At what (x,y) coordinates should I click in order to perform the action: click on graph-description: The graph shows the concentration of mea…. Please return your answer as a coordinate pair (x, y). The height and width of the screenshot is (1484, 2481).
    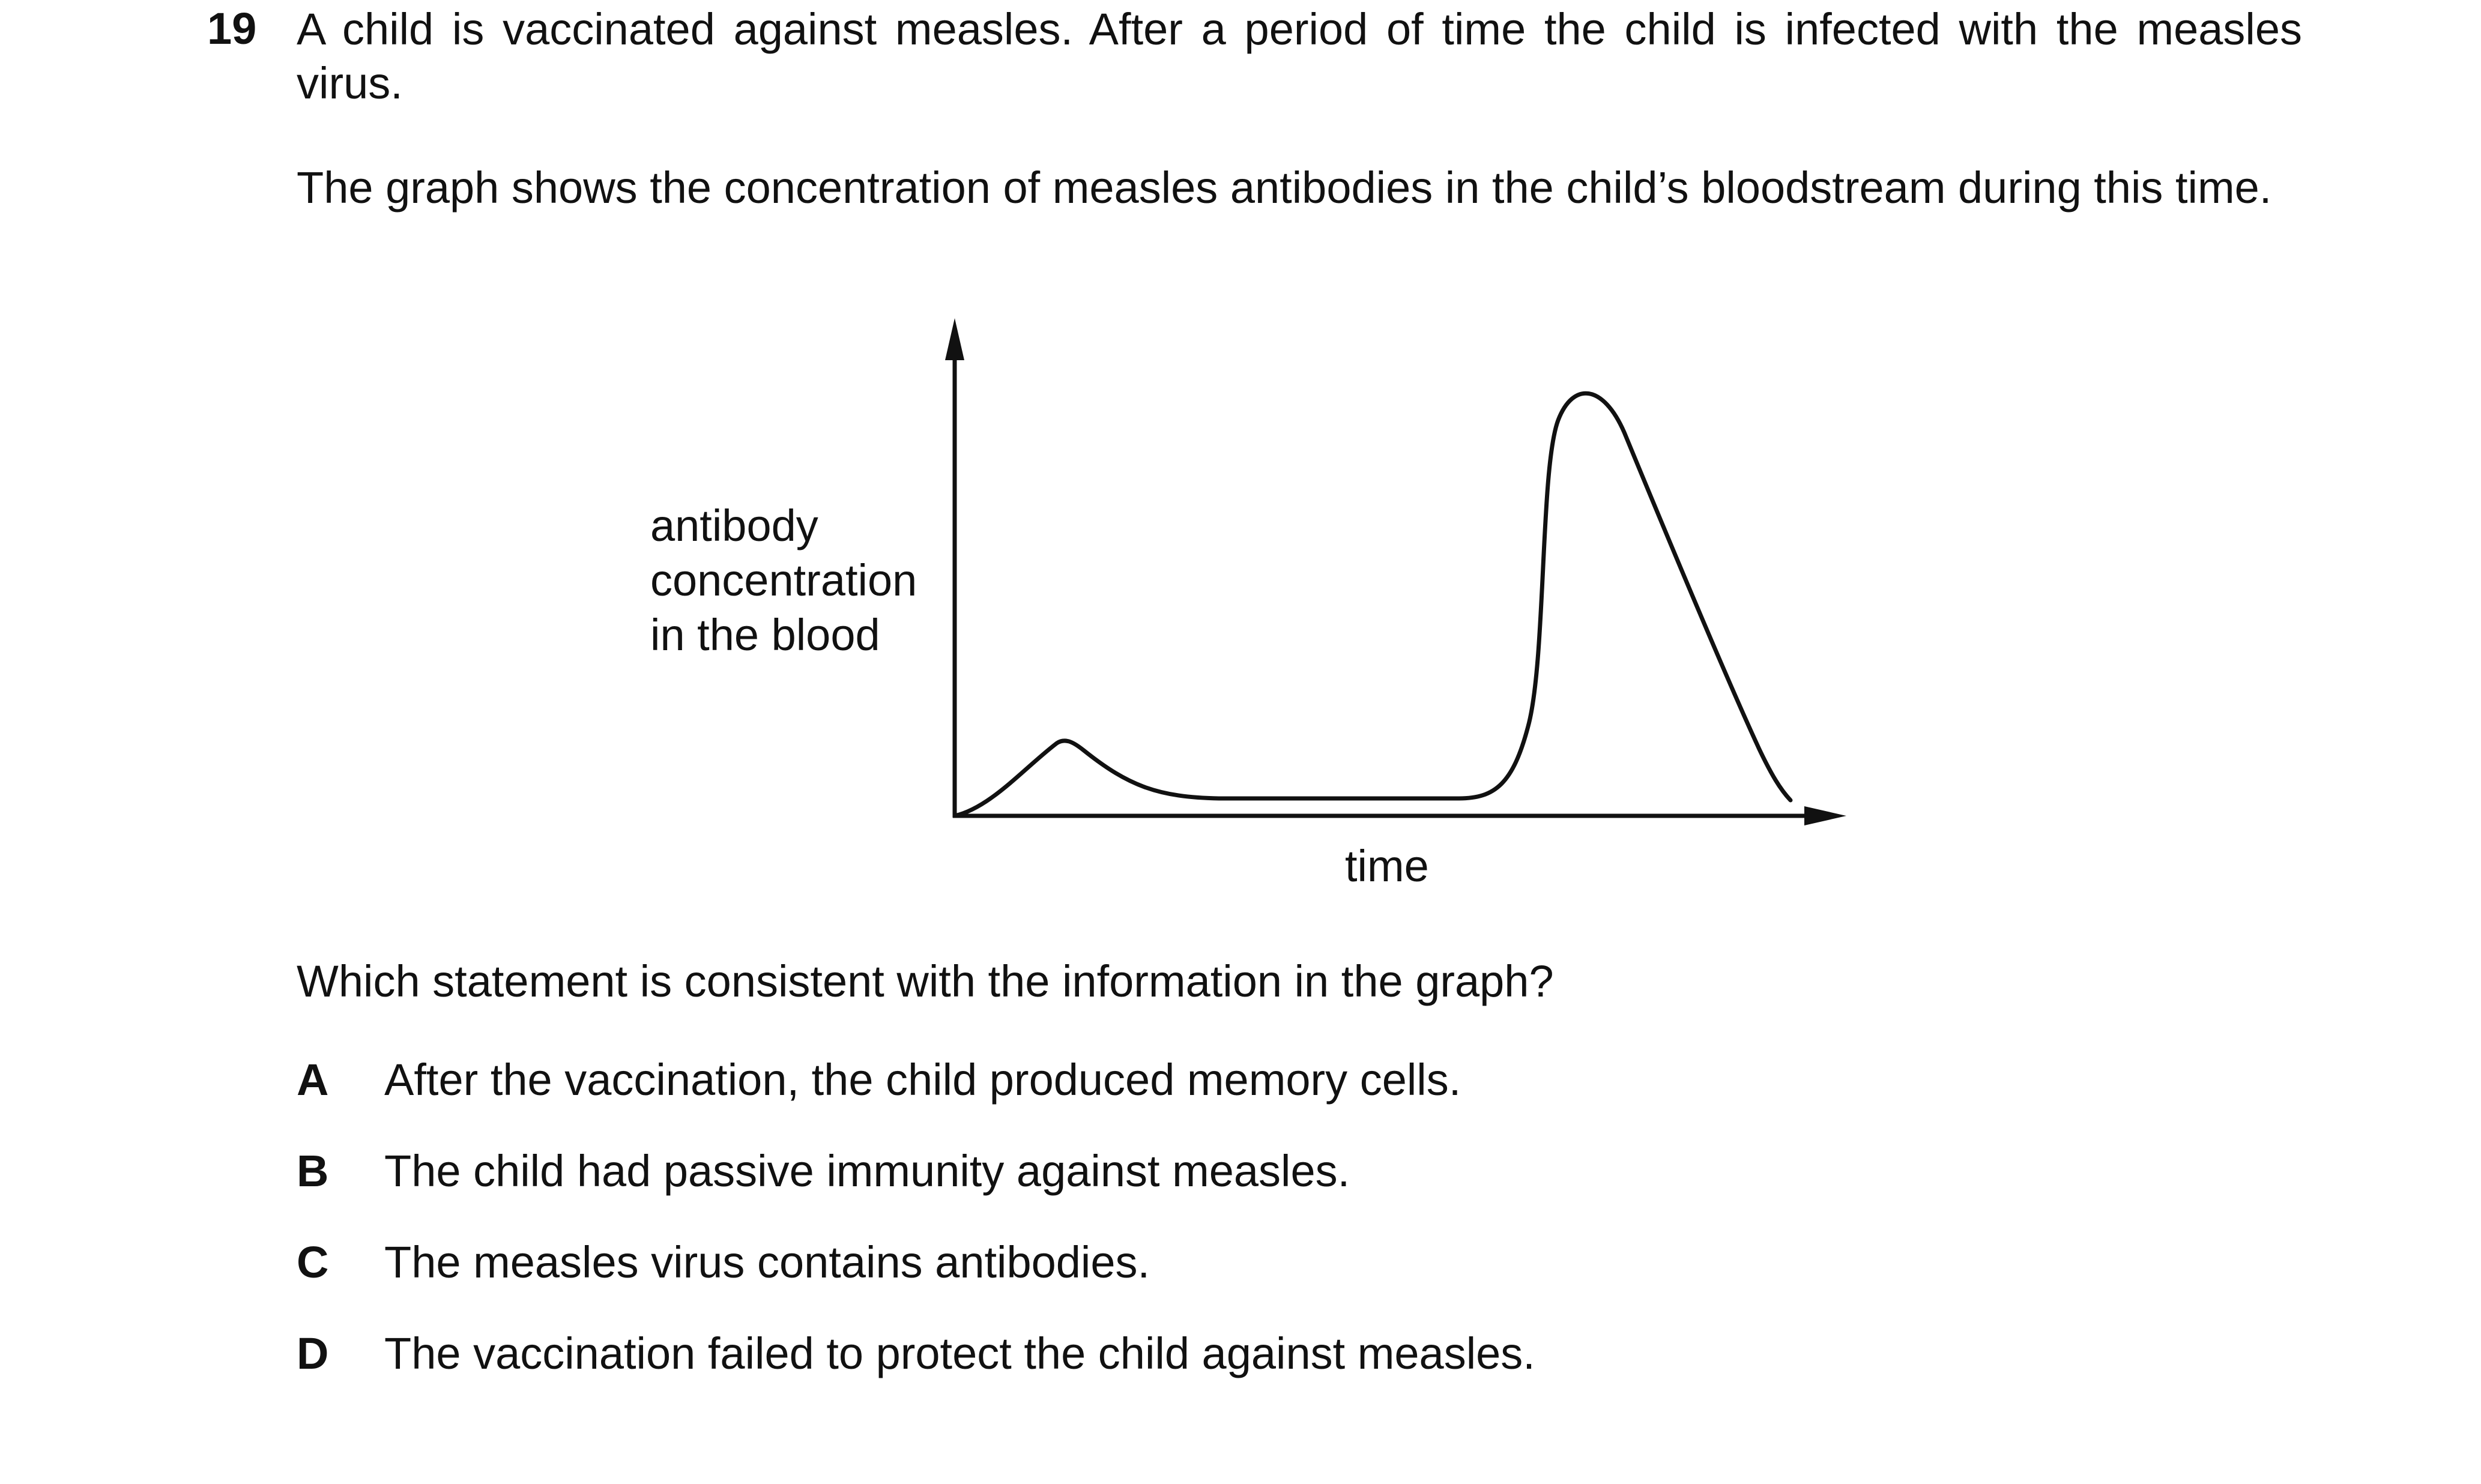
    Looking at the image, I should click on (1284, 188).